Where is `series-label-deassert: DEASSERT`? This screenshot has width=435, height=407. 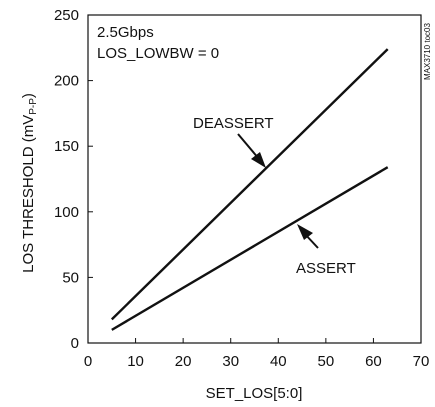
series-label-deassert: DEASSERT is located at coordinates (233, 123).